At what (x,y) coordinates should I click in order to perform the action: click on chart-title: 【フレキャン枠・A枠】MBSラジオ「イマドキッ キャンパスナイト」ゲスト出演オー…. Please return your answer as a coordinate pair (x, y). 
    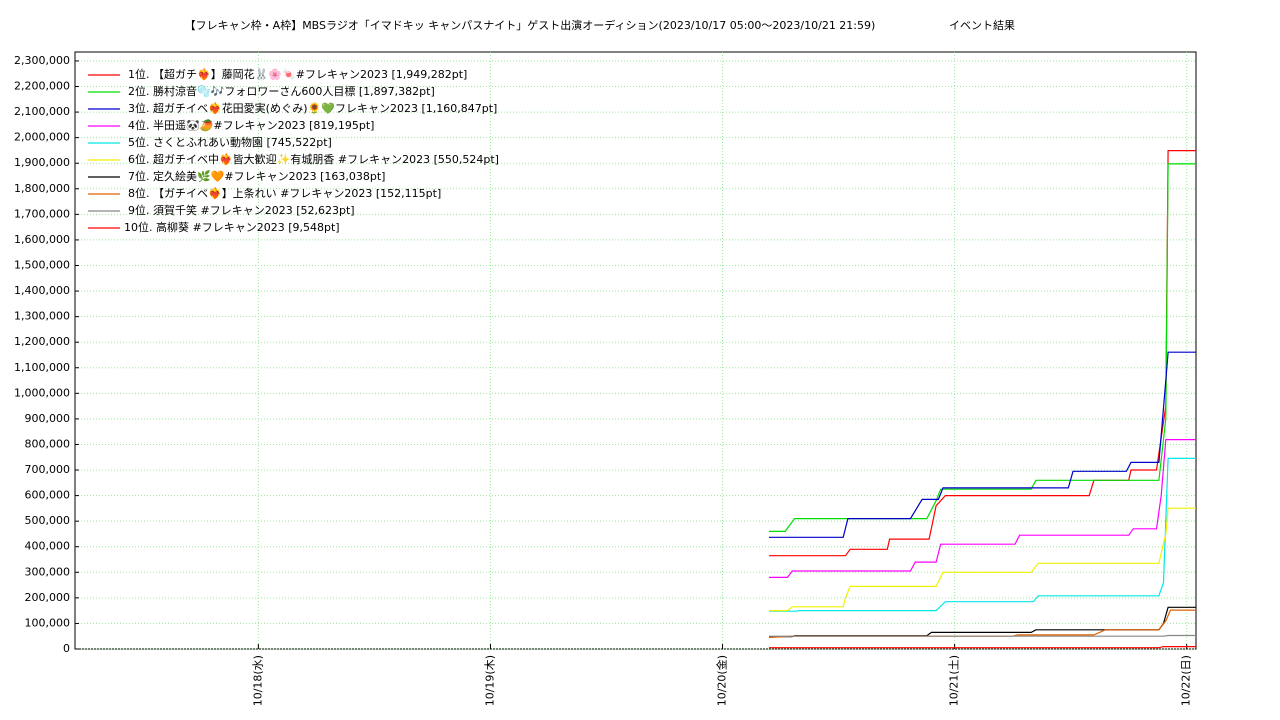
    Looking at the image, I should click on (530, 25).